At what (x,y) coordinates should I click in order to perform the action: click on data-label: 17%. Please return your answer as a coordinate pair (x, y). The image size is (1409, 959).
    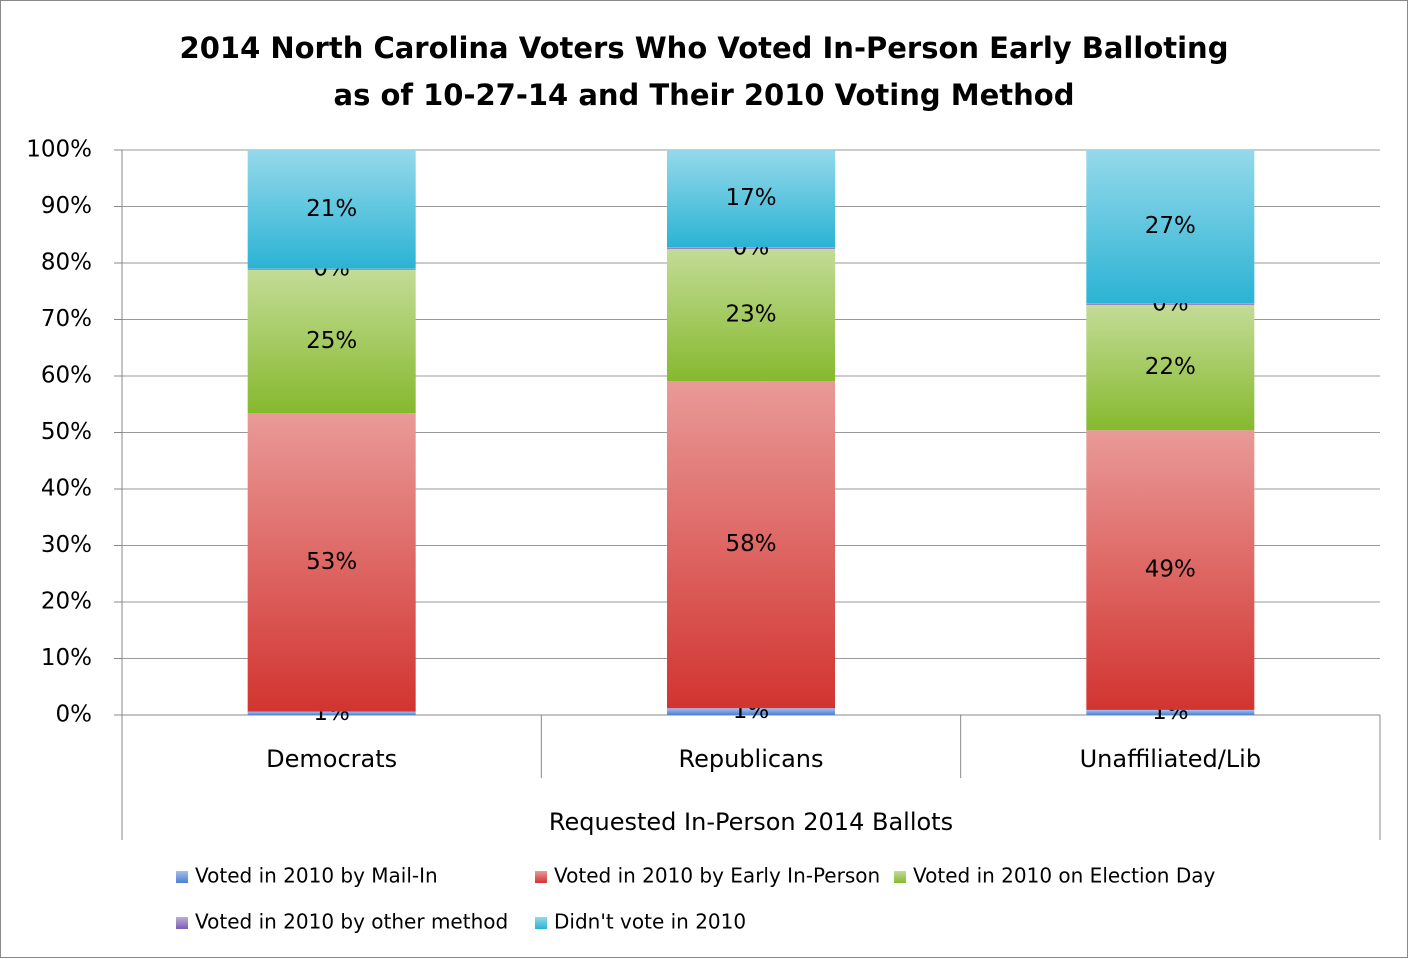
    Looking at the image, I should click on (750, 198).